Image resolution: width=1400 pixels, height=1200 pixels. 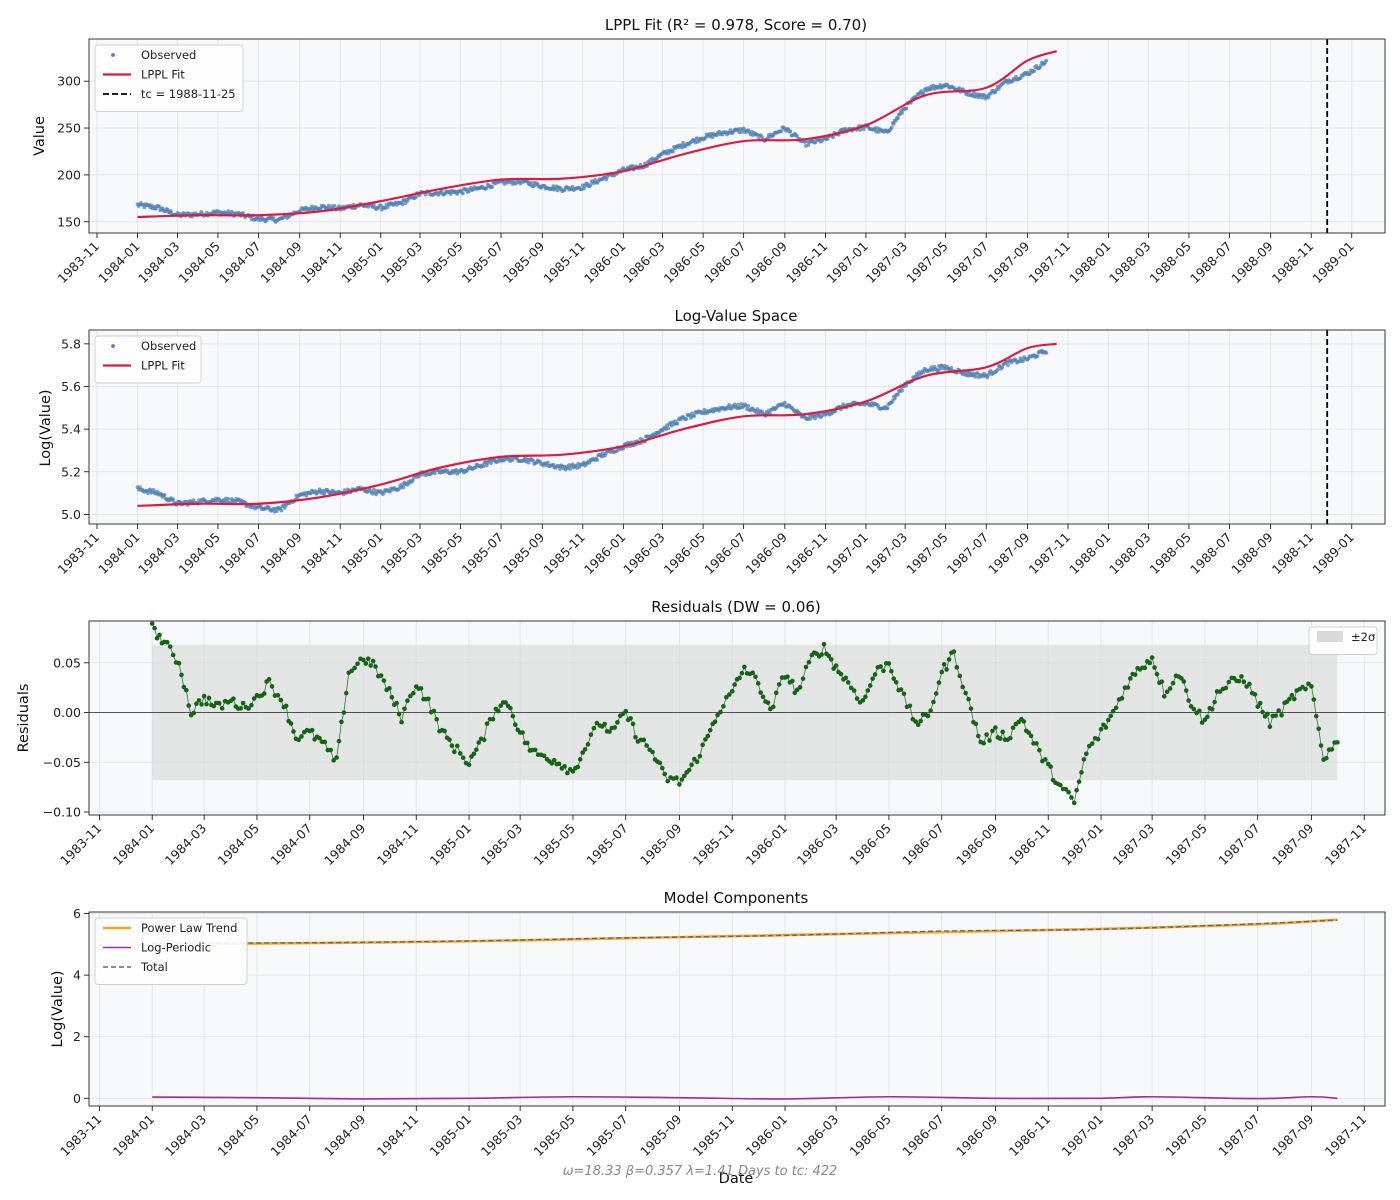 I want to click on residuals-legend-marker-band, so click(x=1330, y=636).